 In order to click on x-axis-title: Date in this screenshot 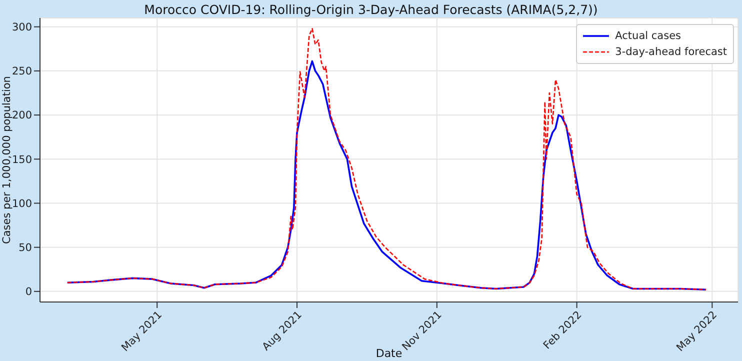, I will do `click(389, 353)`.